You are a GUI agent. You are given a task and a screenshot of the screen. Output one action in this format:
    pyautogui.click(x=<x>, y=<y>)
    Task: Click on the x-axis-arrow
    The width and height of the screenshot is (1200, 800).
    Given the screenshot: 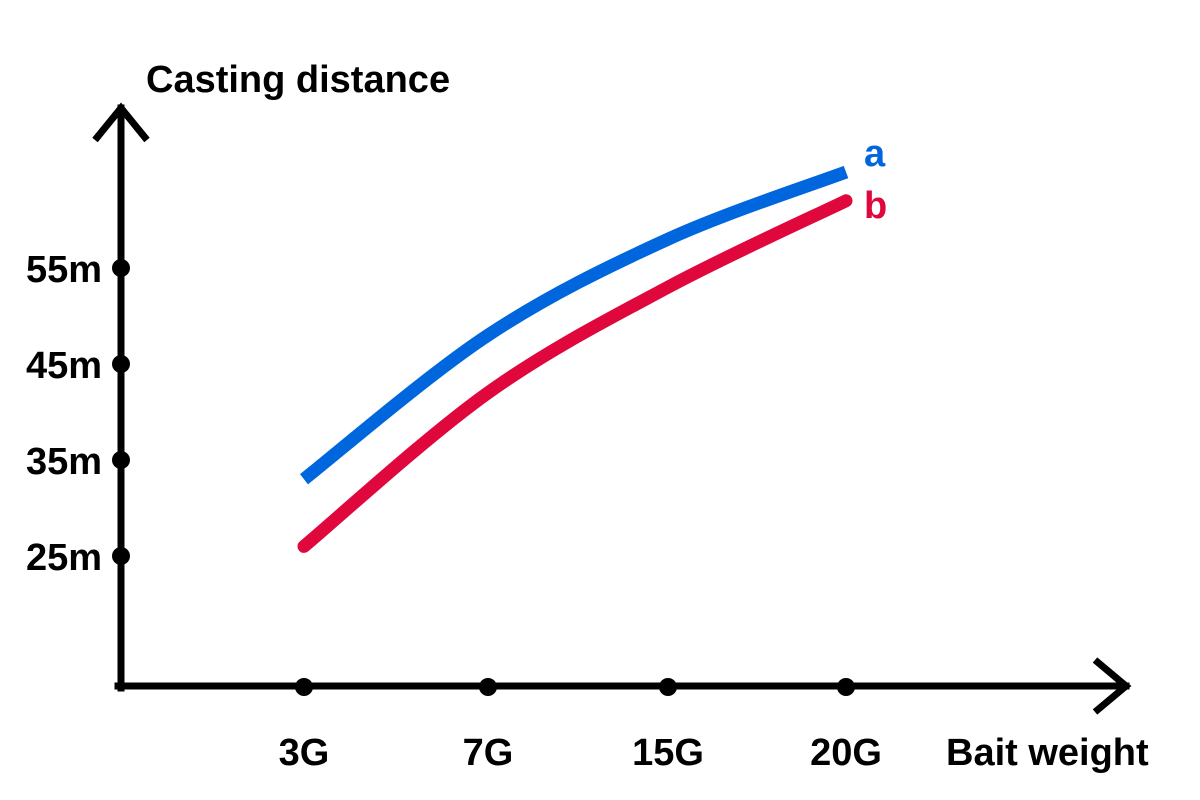 What is the action you would take?
    pyautogui.click(x=1112, y=686)
    